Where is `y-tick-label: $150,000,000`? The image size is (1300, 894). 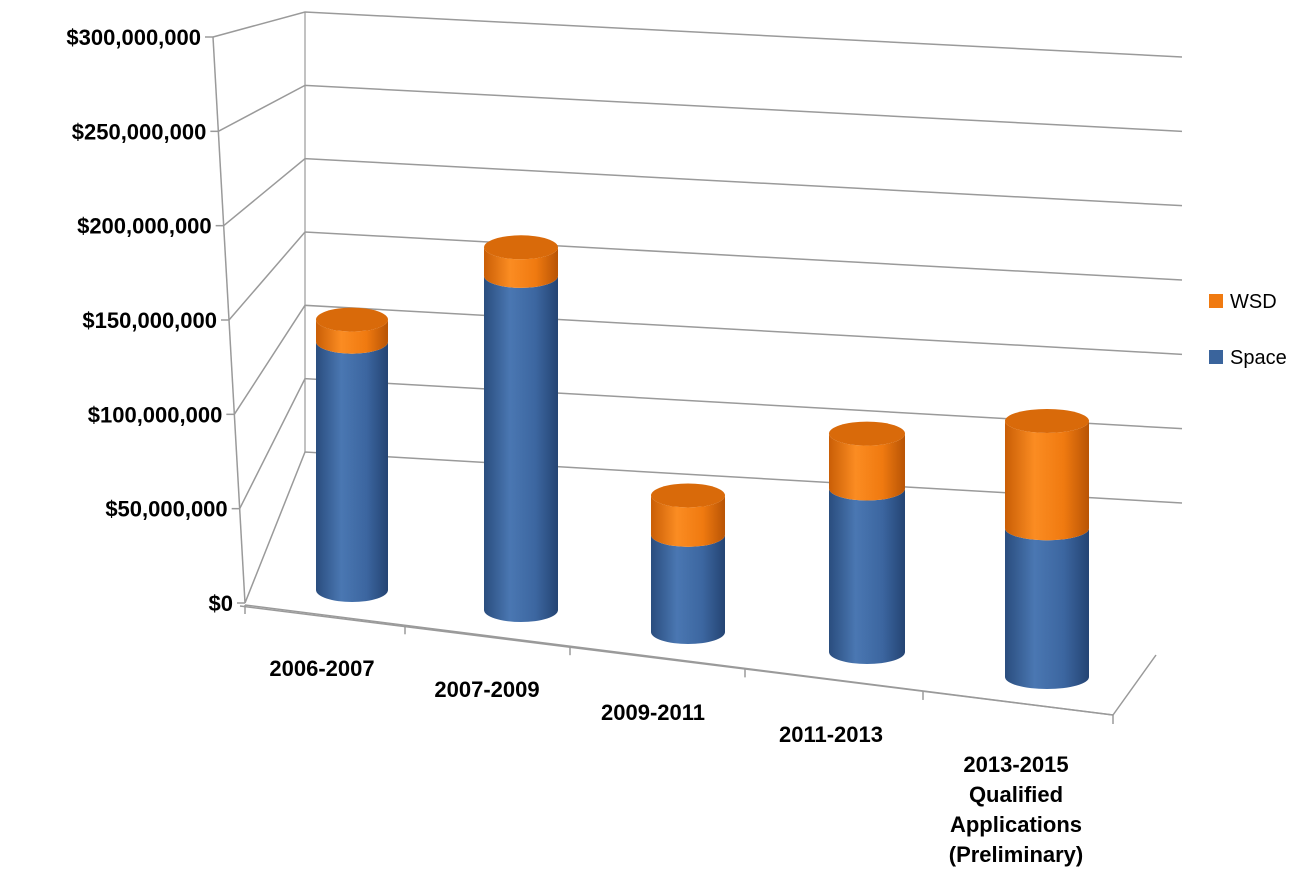
y-tick-label: $150,000,000 is located at coordinates (149, 320).